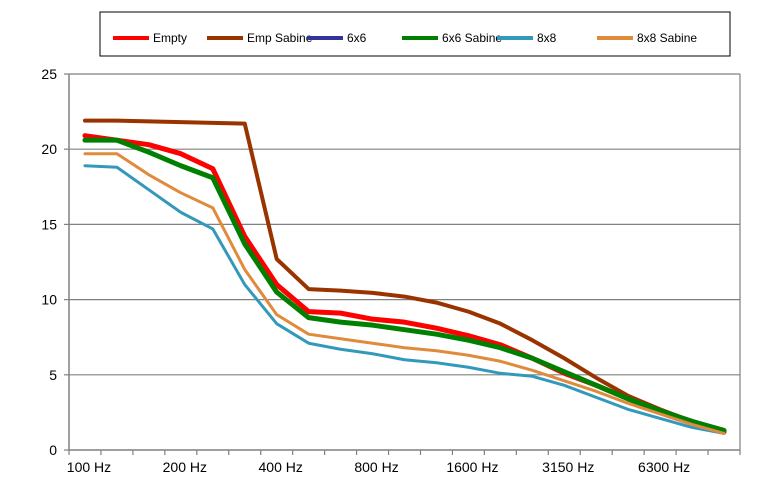 The image size is (765, 492). What do you see at coordinates (49, 300) in the screenshot?
I see `y-tick-label: 10` at bounding box center [49, 300].